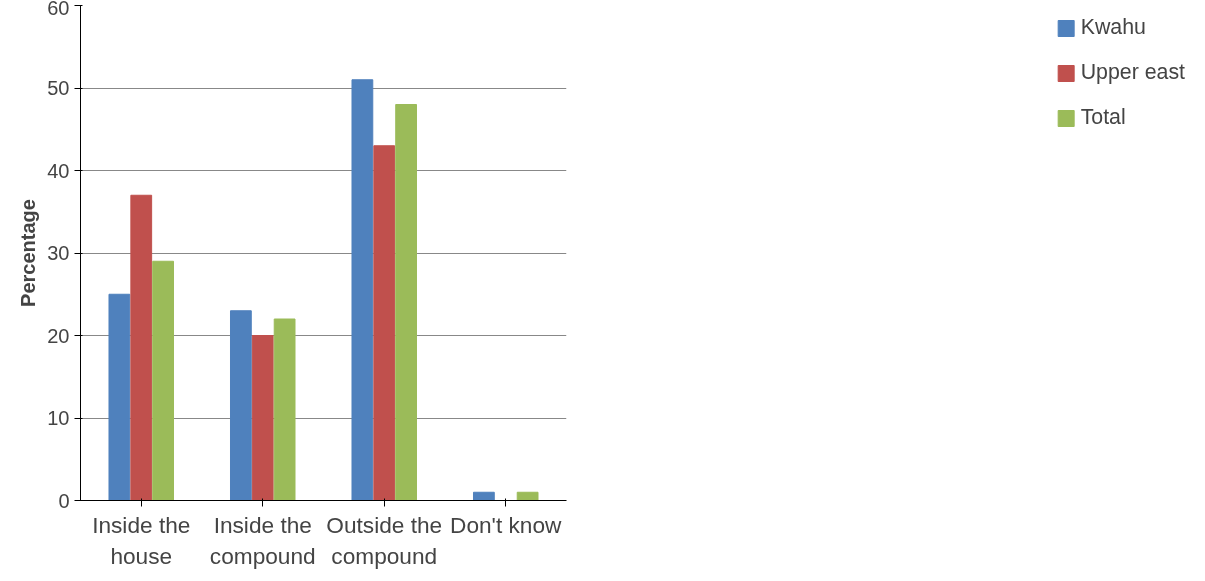 This screenshot has width=1205, height=581. What do you see at coordinates (58, 88) in the screenshot?
I see `y-tick-label: 50` at bounding box center [58, 88].